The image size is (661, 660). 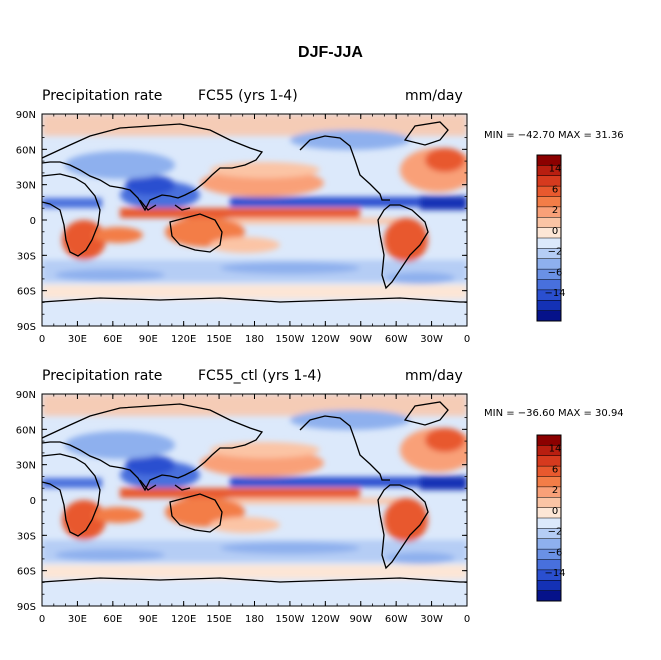 I want to click on panel2-units: mm/day, so click(x=434, y=376).